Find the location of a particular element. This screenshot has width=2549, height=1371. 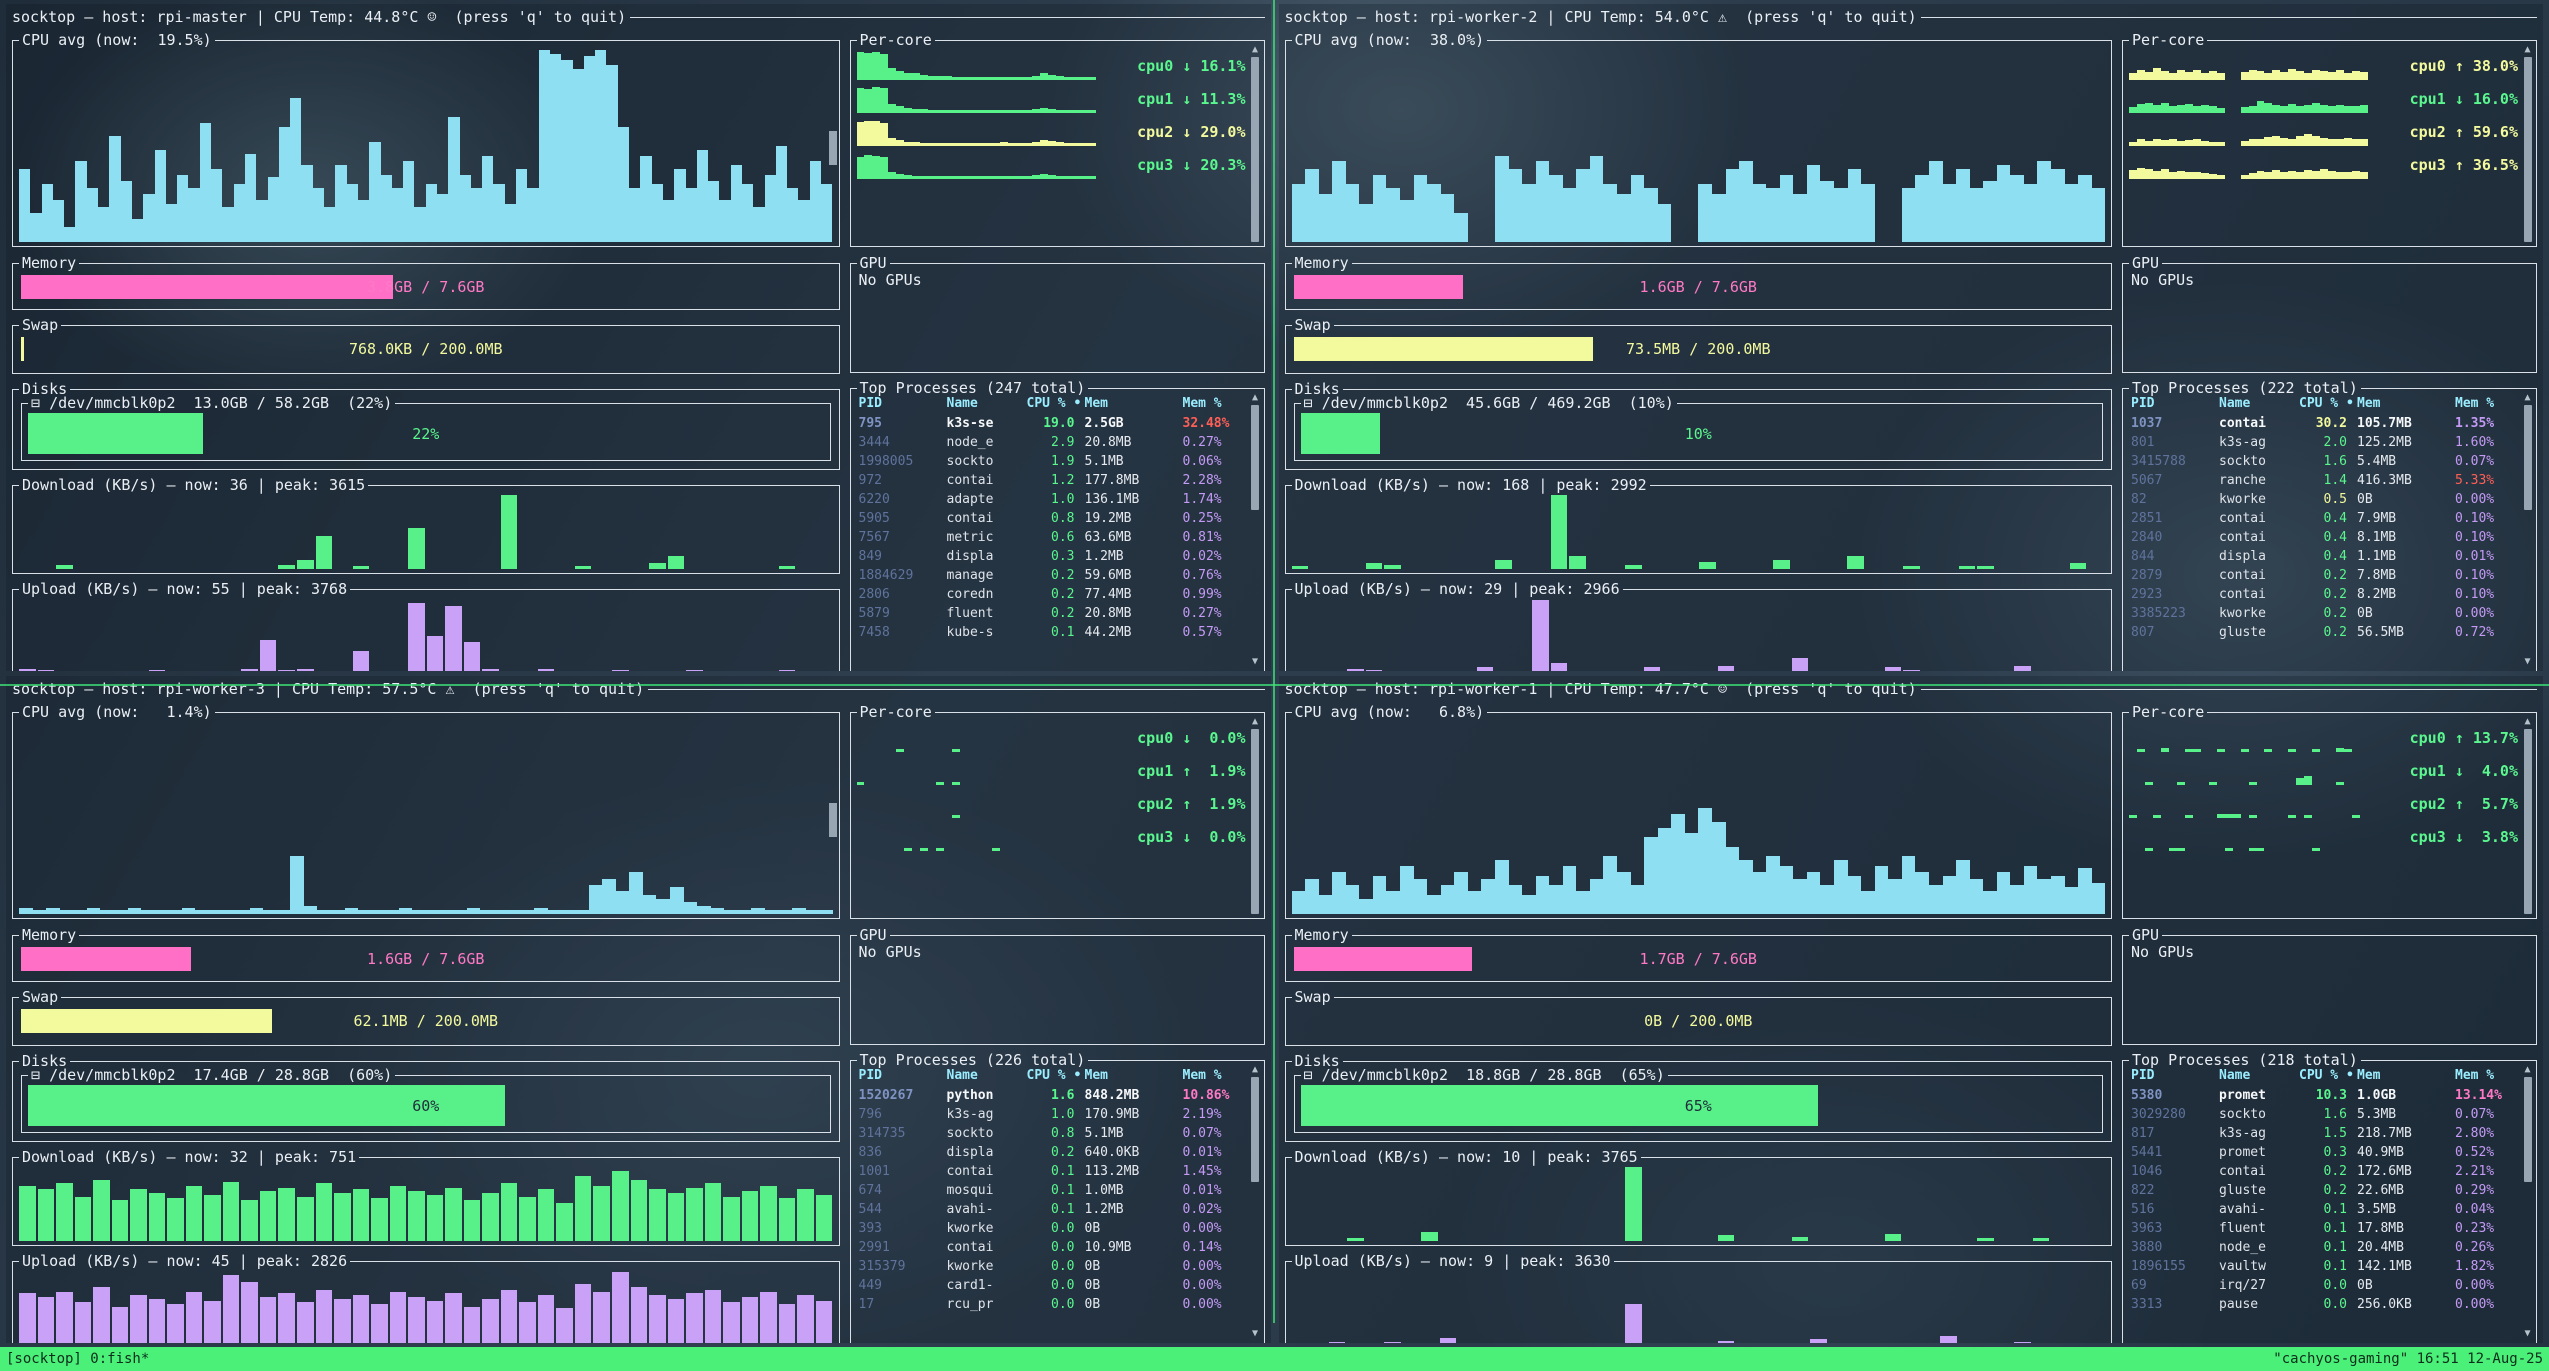

swap-value: 768.0KB / 200.0MB is located at coordinates (425, 349).